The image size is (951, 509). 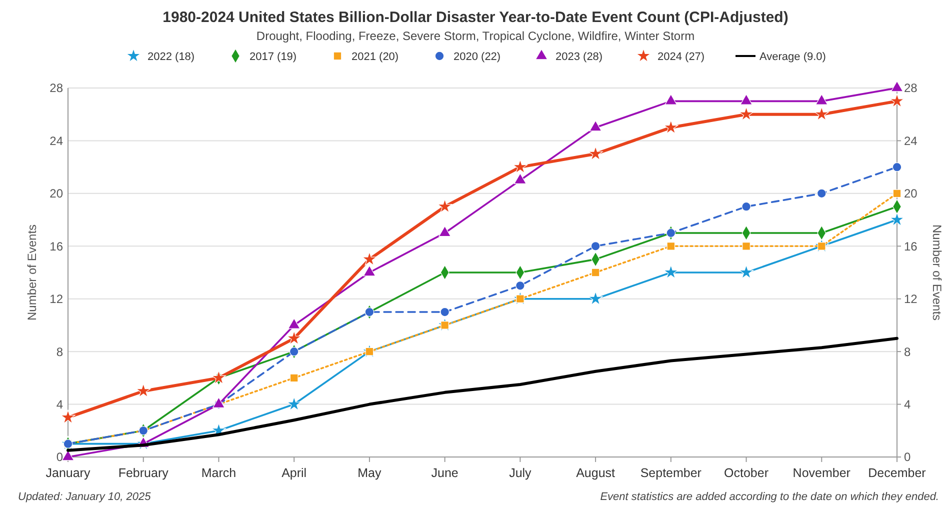 What do you see at coordinates (57, 141) in the screenshot?
I see `y-tick-label: 24` at bounding box center [57, 141].